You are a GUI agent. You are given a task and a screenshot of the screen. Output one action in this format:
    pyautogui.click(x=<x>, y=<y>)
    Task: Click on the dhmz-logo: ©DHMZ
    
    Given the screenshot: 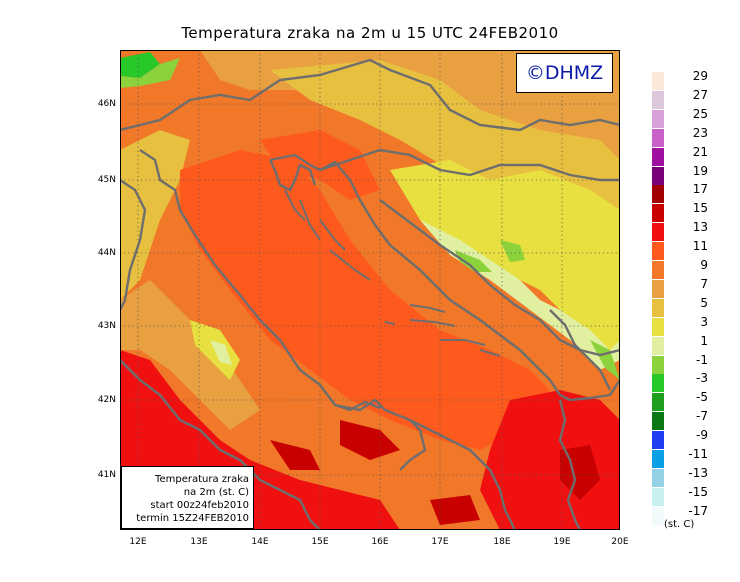 What is the action you would take?
    pyautogui.click(x=564, y=73)
    